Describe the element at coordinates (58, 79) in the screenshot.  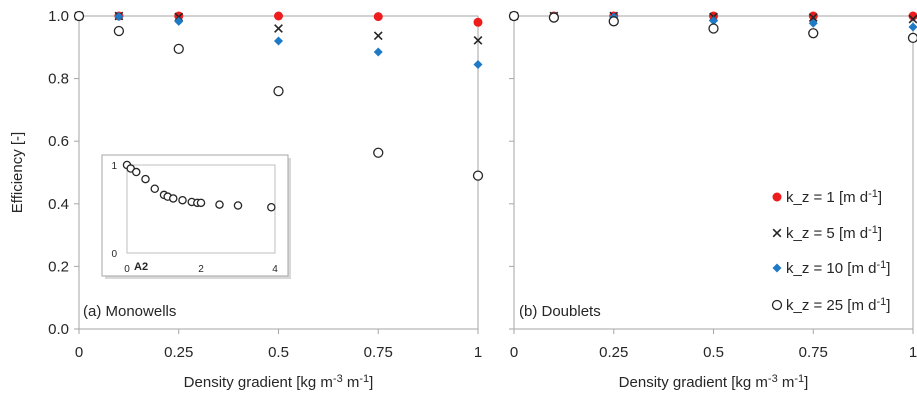
I see `y-tick-label: 0.8` at that location.